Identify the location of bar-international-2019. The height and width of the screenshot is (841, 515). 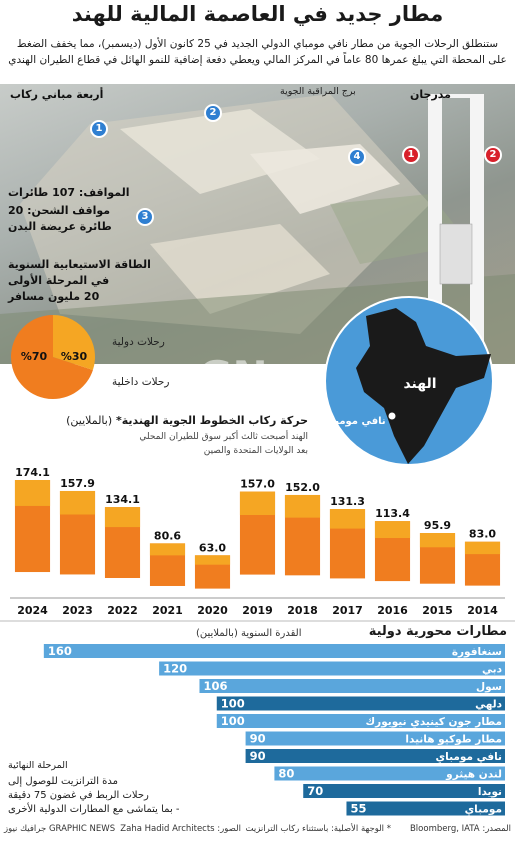
(257, 503).